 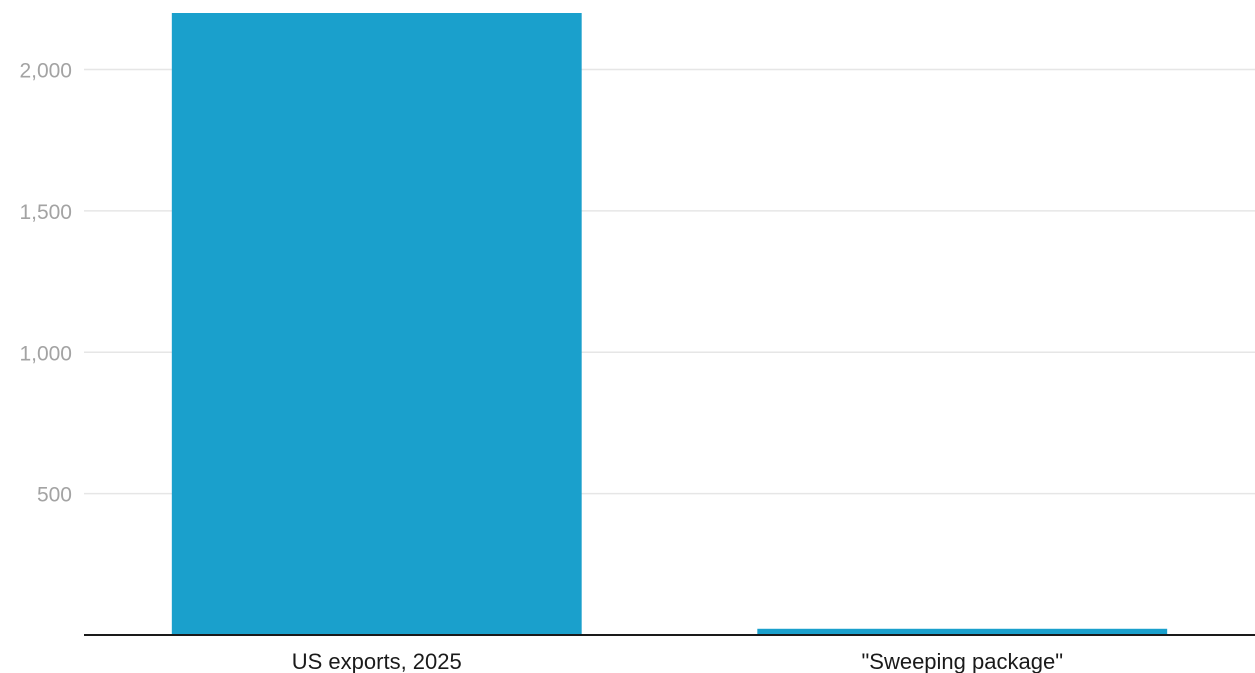 I want to click on y-tick-label: 500, so click(x=54, y=495).